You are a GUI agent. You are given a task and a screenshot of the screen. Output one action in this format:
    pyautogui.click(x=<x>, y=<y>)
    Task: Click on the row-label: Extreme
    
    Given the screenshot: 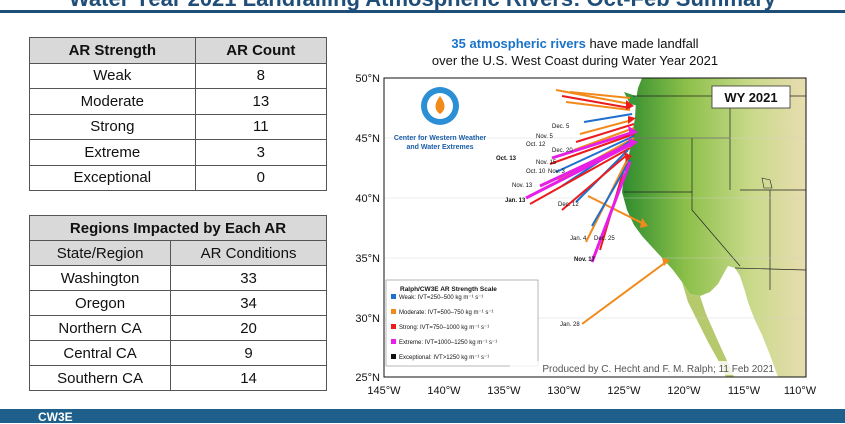 What is the action you would take?
    pyautogui.click(x=112, y=152)
    